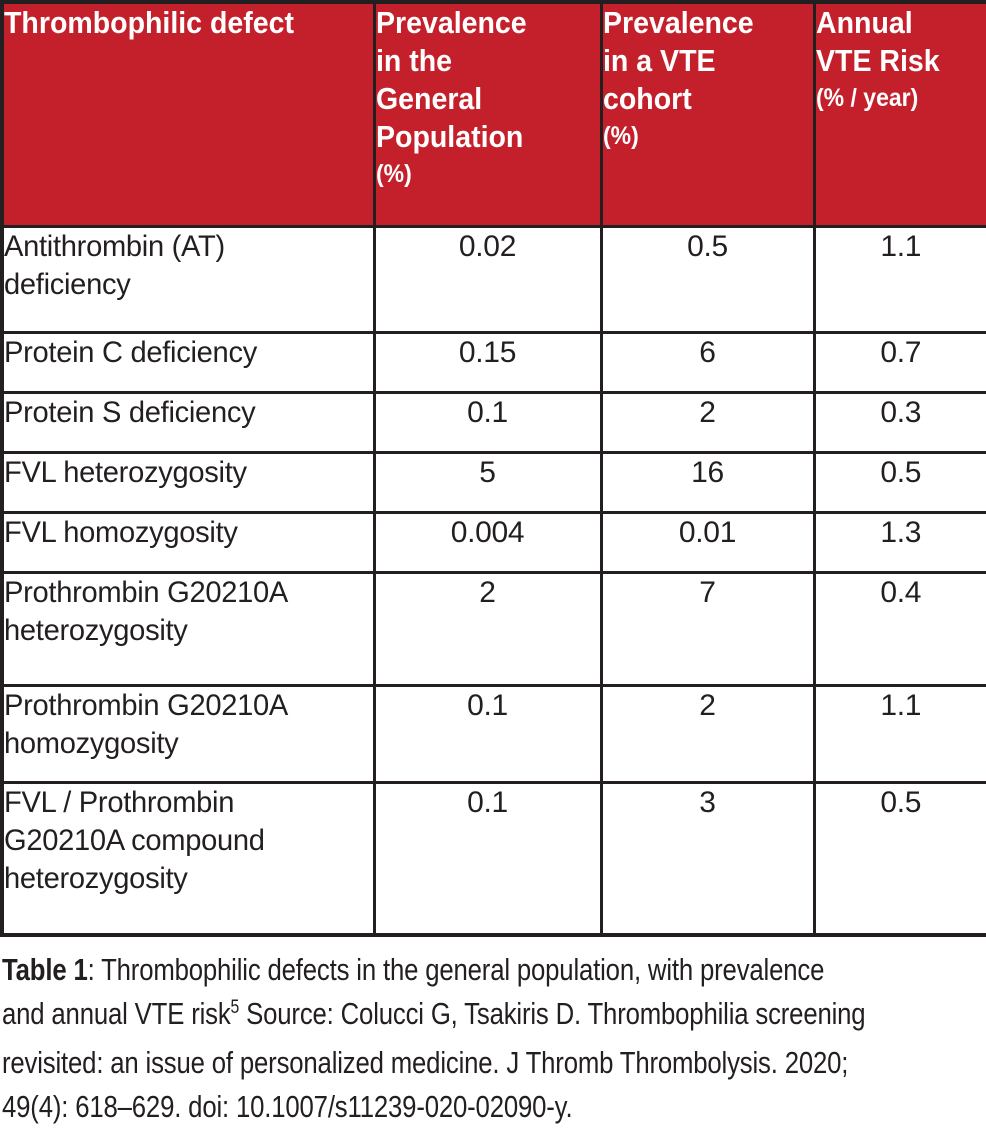 The width and height of the screenshot is (986, 1132). What do you see at coordinates (901, 412) in the screenshot?
I see `annual-risk-value: 0.3` at bounding box center [901, 412].